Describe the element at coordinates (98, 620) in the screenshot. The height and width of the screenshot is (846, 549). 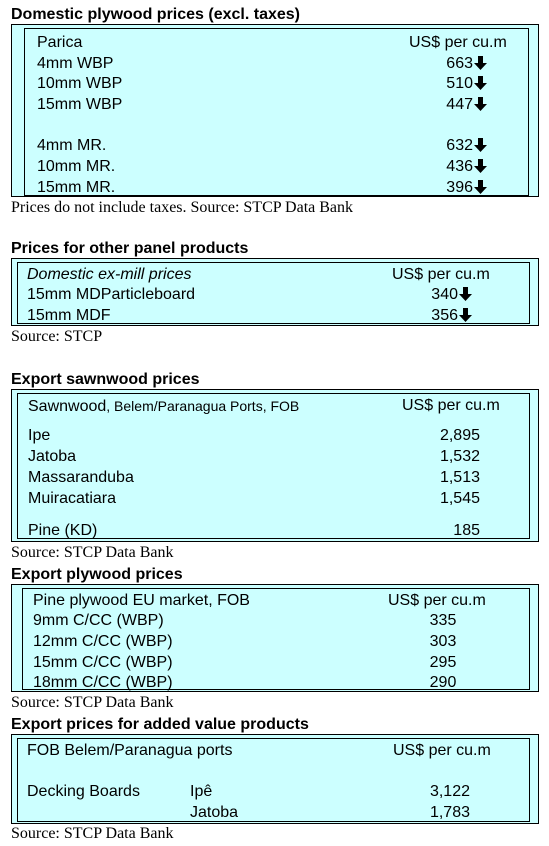
I see `row-label: 9mm C/CC (WBP)` at that location.